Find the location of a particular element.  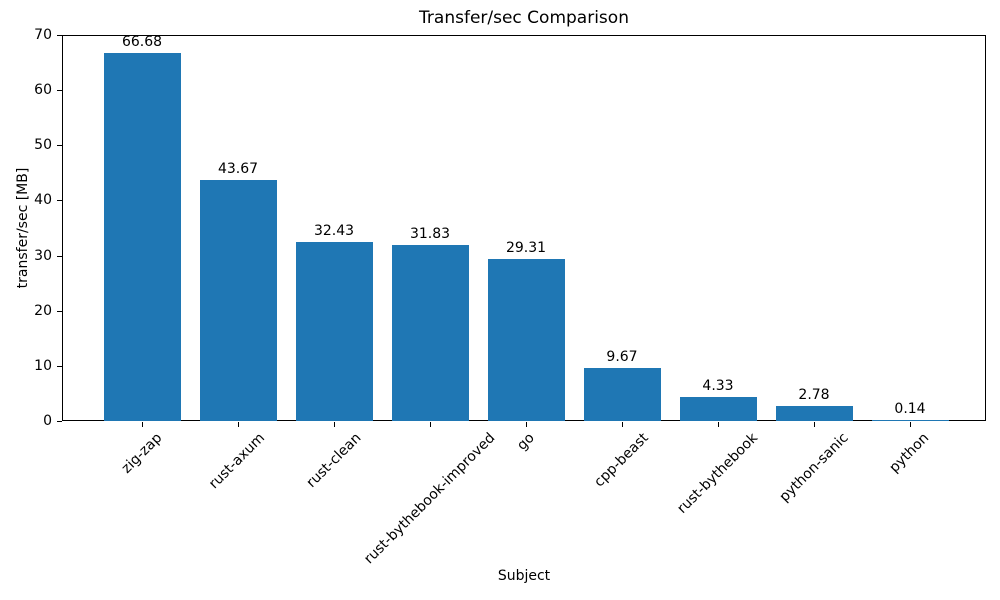

bar-value-label: 32.43 is located at coordinates (334, 231).